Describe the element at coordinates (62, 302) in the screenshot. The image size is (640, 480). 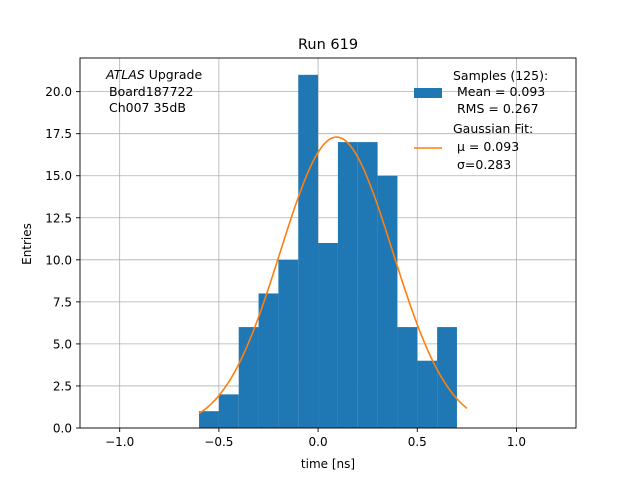
I see `y-tick-label: 7.5` at that location.